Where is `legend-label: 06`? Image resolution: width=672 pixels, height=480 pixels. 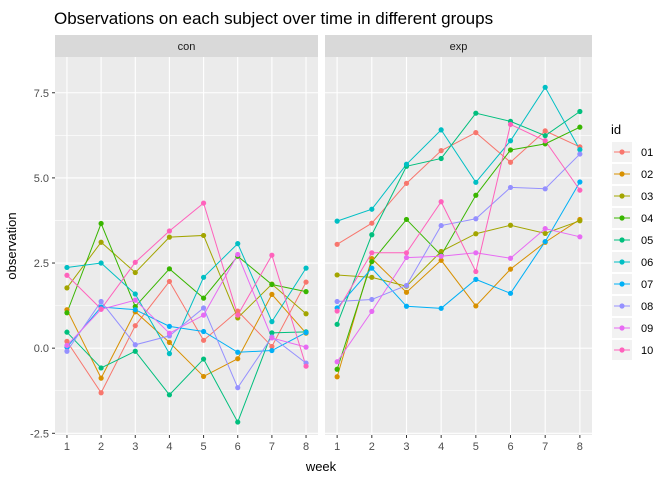
legend-label: 06 is located at coordinates (647, 263).